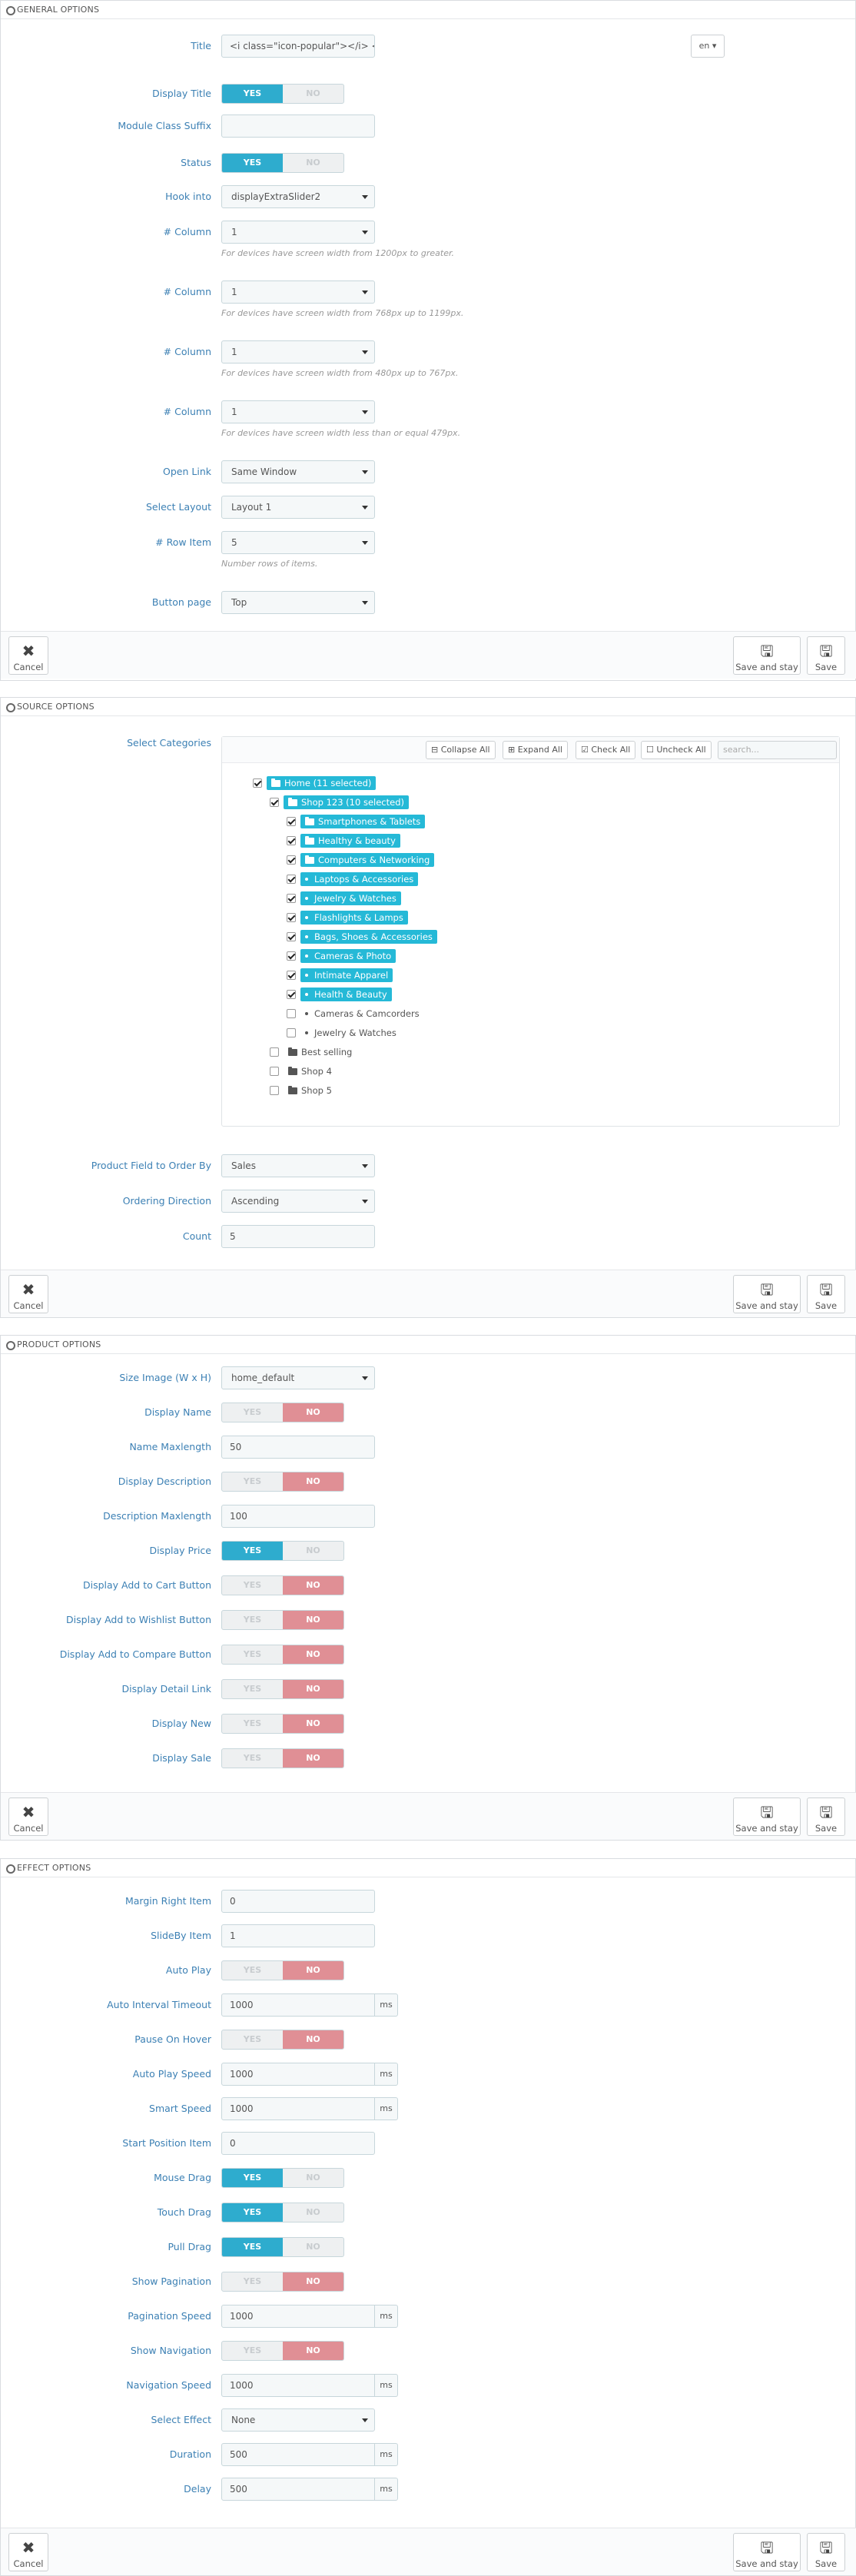  I want to click on tree-node-label: Home (11 selected), so click(322, 783).